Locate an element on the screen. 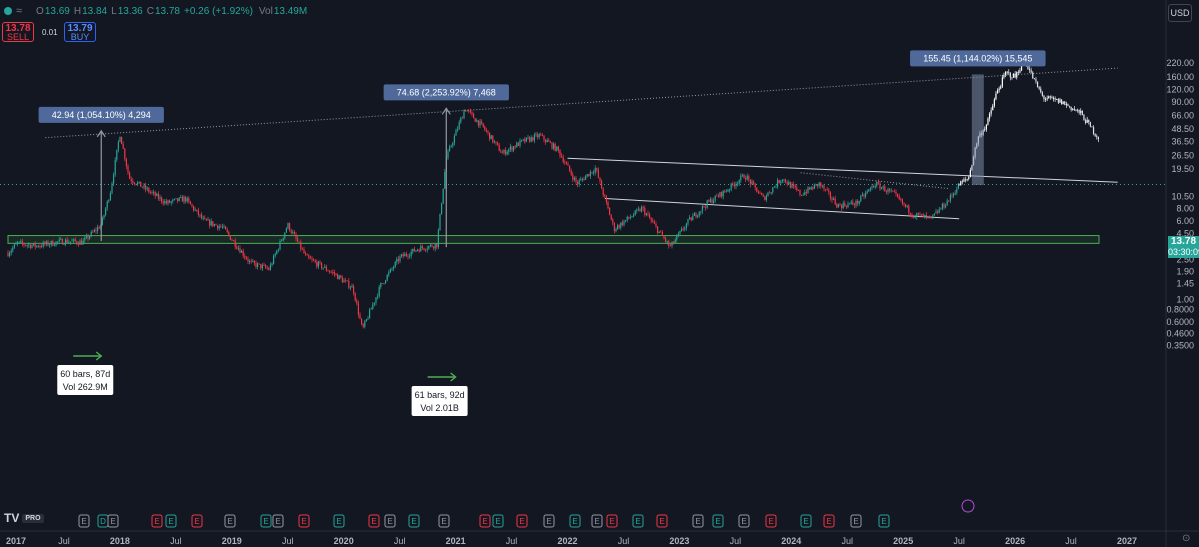 The height and width of the screenshot is (547, 1199). x-tick-label: Jul is located at coordinates (624, 541).